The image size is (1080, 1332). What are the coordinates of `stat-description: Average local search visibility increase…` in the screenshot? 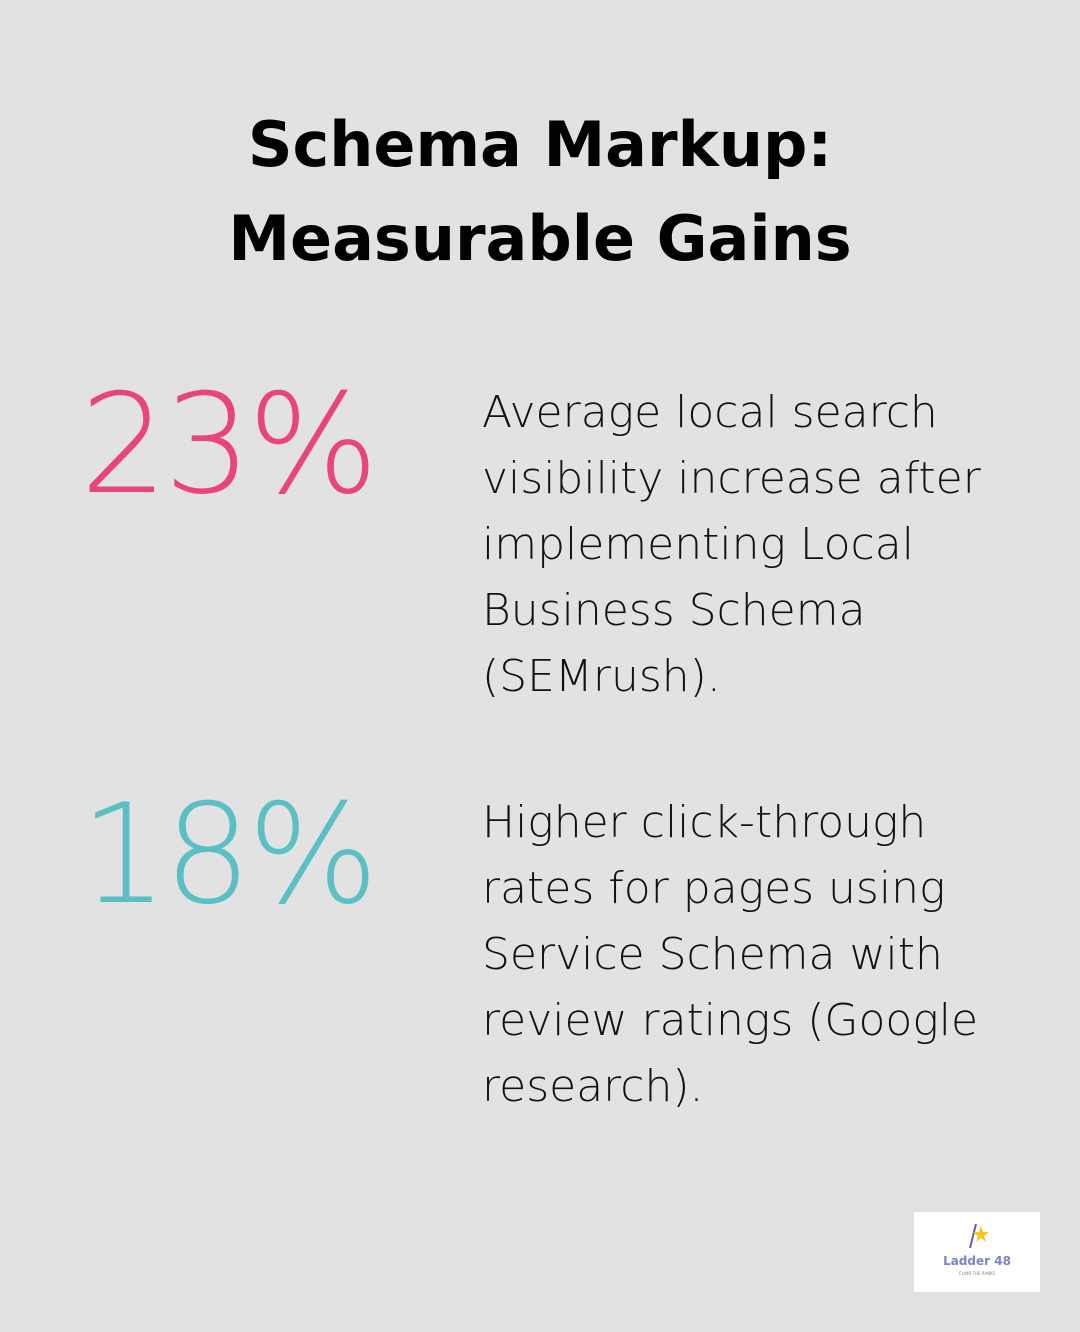 It's located at (731, 544).